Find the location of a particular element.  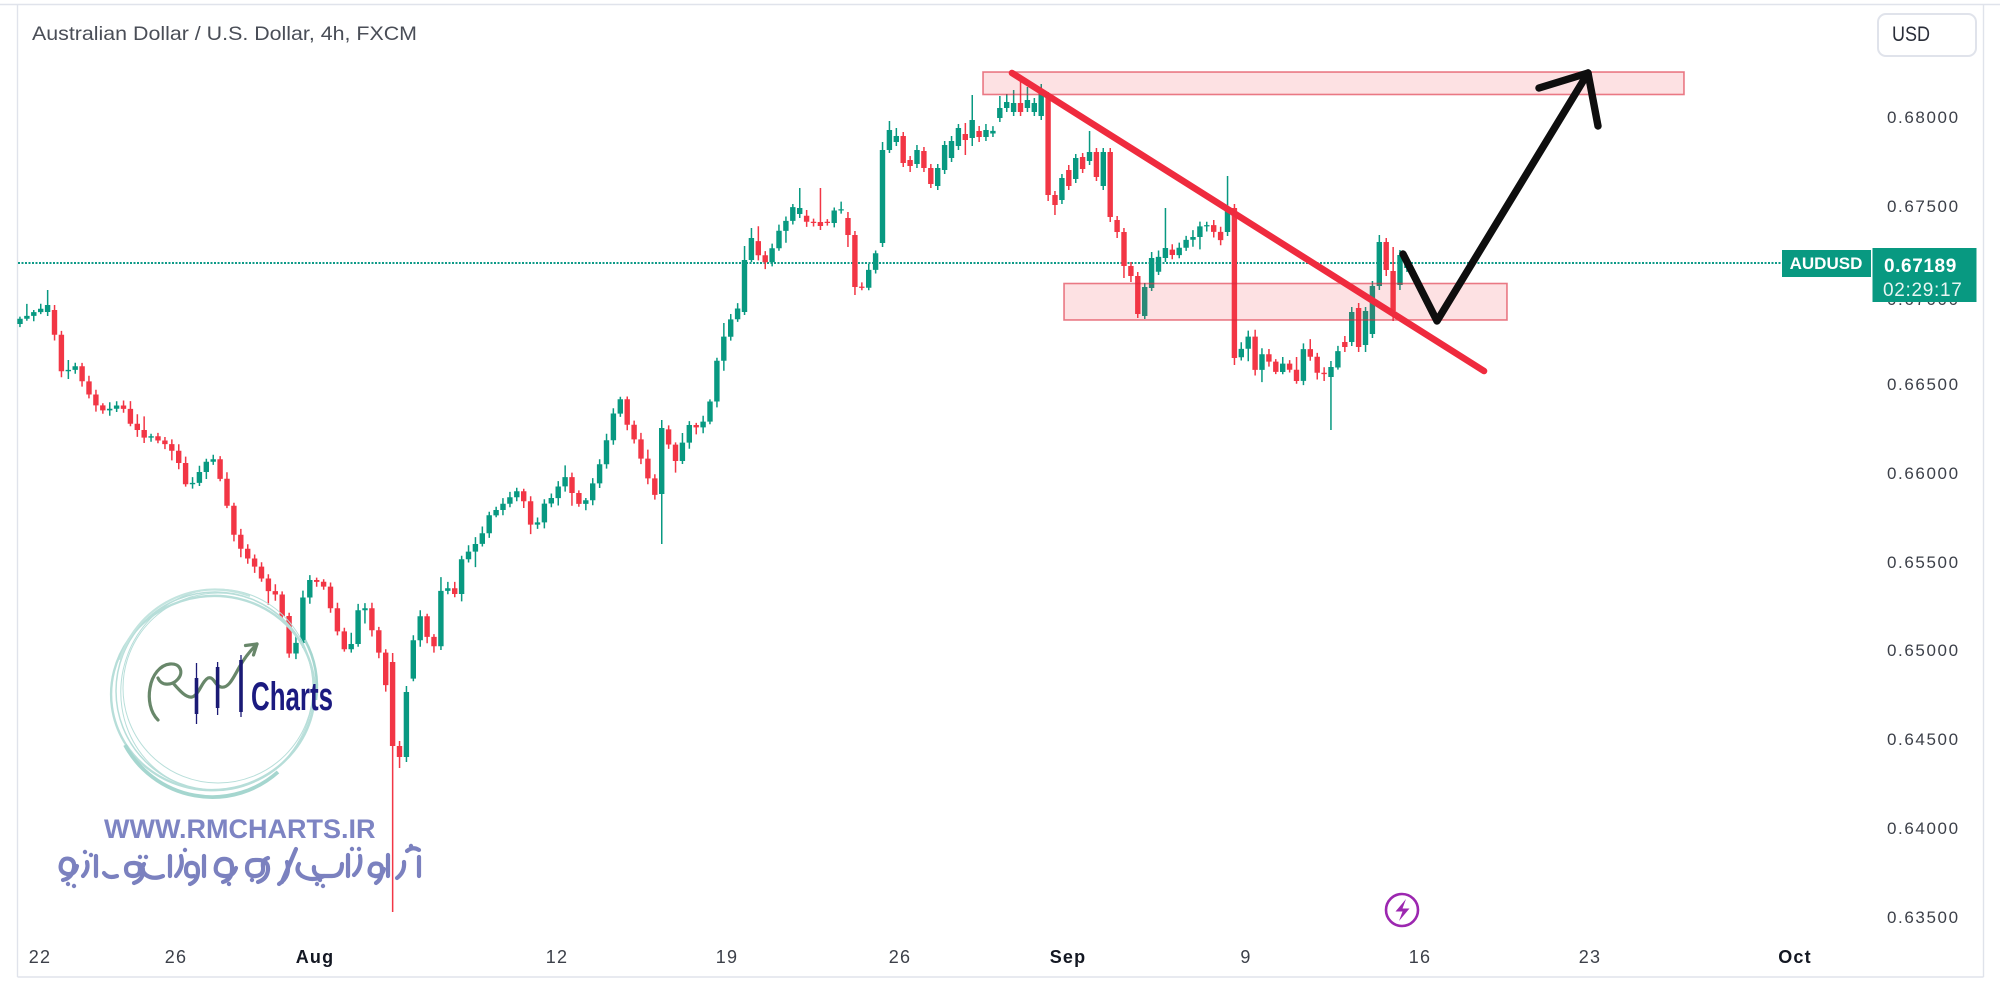

svg-text: 0.64000 is located at coordinates (1923, 828).